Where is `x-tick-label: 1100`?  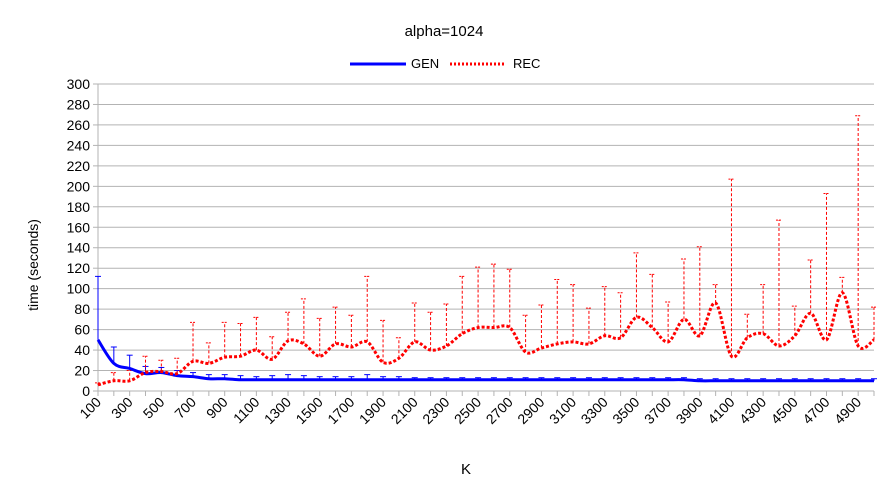 x-tick-label: 1100 is located at coordinates (246, 410).